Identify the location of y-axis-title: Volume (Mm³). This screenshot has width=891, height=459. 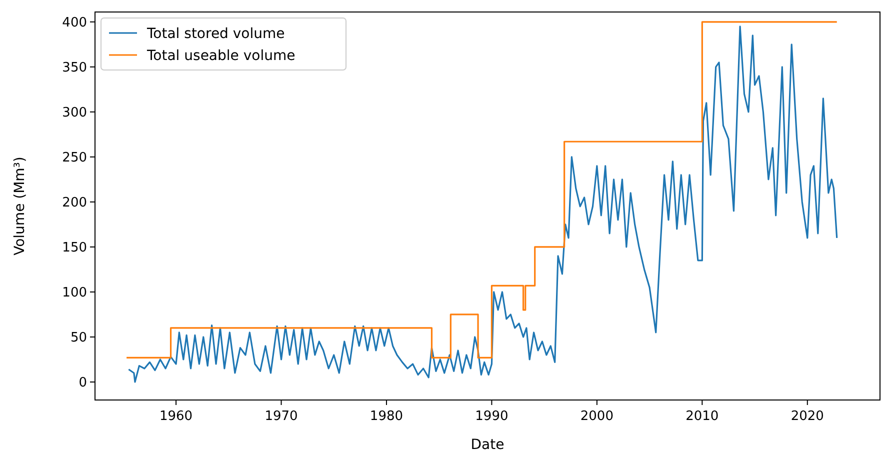
(20, 206).